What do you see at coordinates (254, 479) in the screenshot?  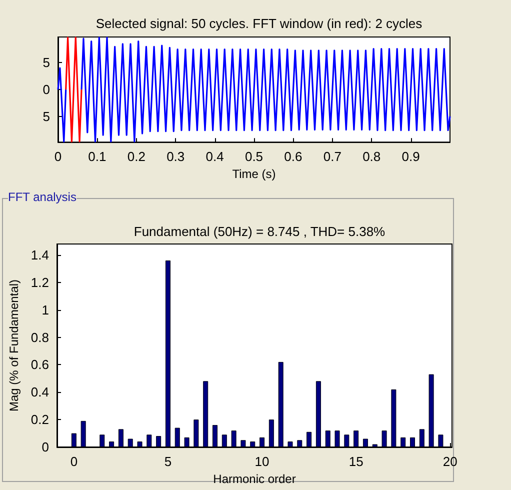 I see `x-axis-title: Harmonic order` at bounding box center [254, 479].